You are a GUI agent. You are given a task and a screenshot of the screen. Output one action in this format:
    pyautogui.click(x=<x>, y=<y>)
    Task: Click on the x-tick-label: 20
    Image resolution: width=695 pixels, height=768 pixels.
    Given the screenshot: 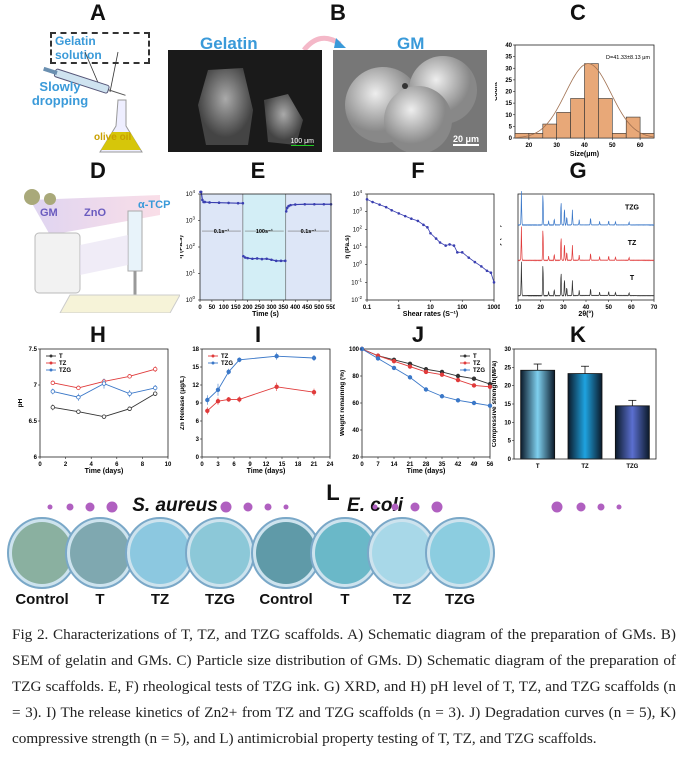 What is the action you would take?
    pyautogui.click(x=529, y=146)
    